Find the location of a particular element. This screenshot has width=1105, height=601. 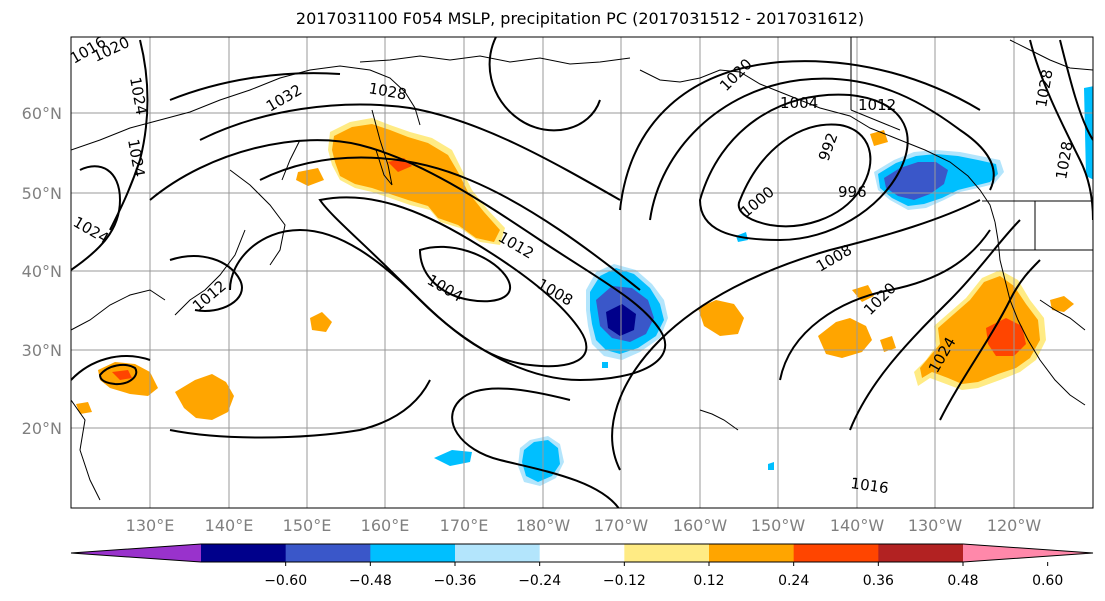

colorbar-tick-label: 0.24 is located at coordinates (793, 581).